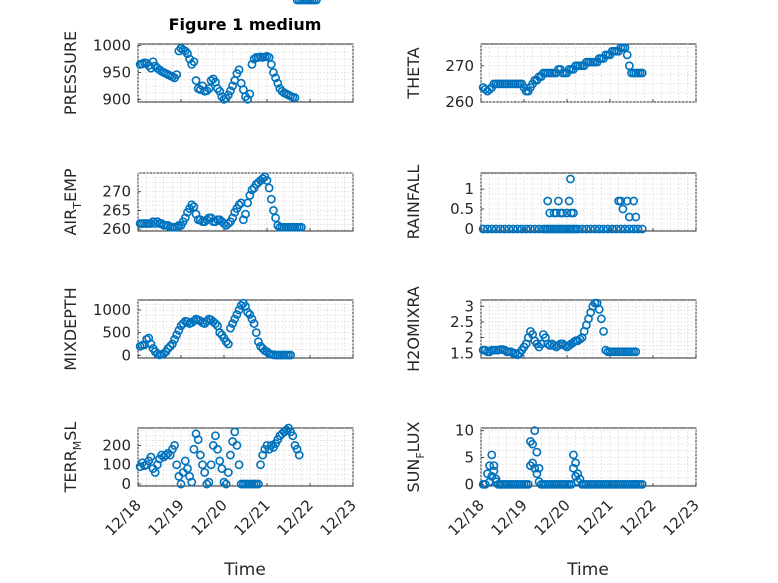  What do you see at coordinates (588, 202) in the screenshot?
I see `axes-frame` at bounding box center [588, 202].